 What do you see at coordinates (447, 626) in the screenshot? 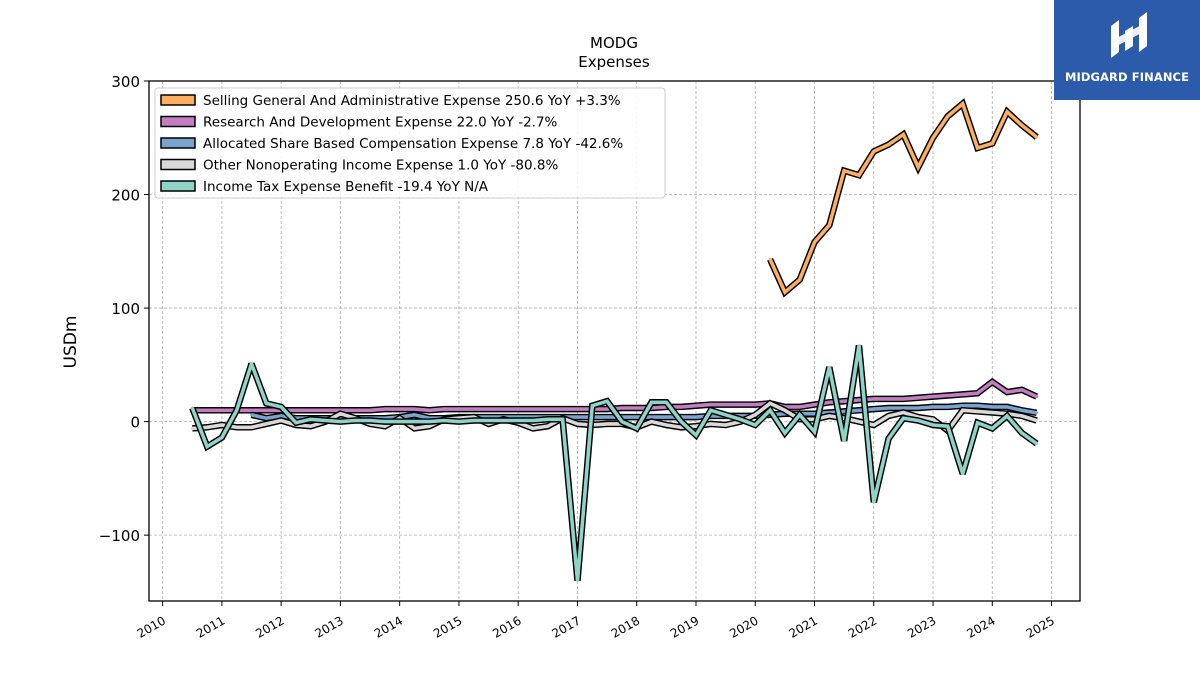
I see `x-tick-label: 2015` at bounding box center [447, 626].